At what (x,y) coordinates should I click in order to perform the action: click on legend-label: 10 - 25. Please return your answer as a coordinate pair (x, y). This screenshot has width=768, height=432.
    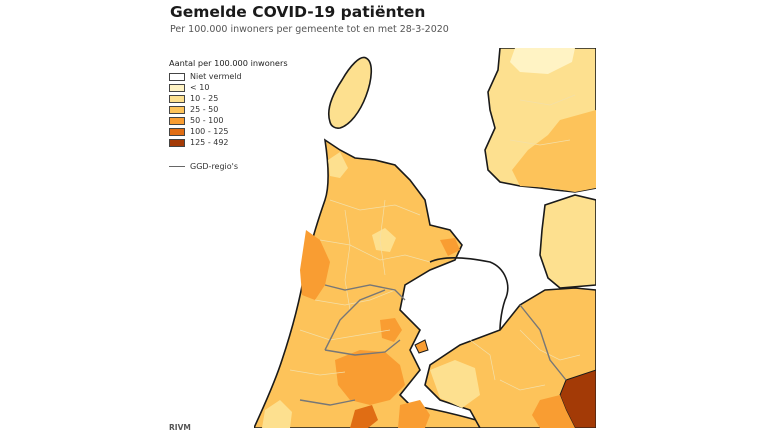
    Looking at the image, I should click on (204, 98).